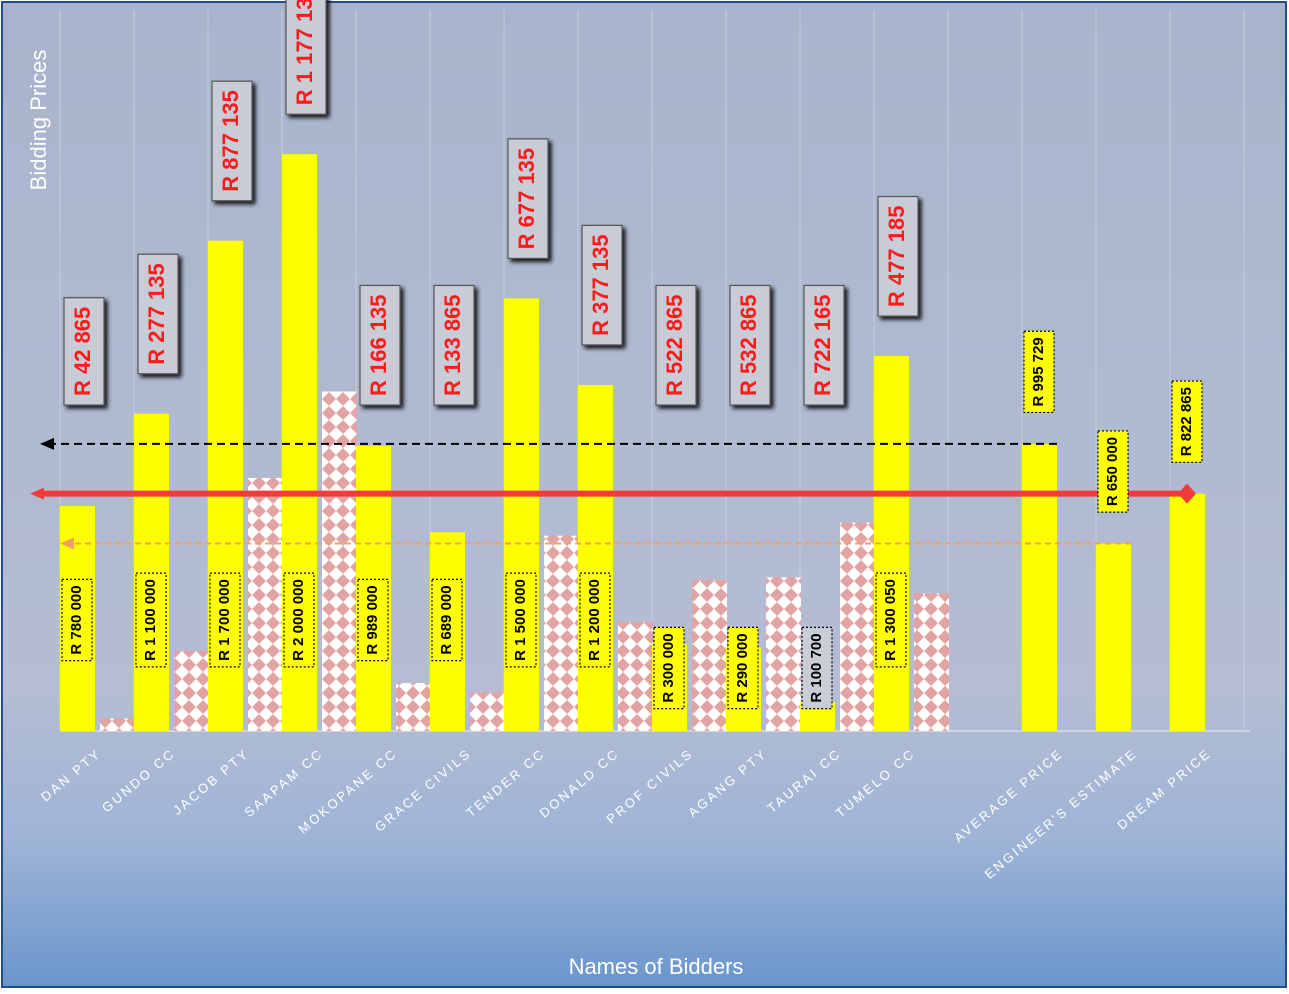 The width and height of the screenshot is (1289, 994). I want to click on difference-label: R 133 865, so click(452, 345).